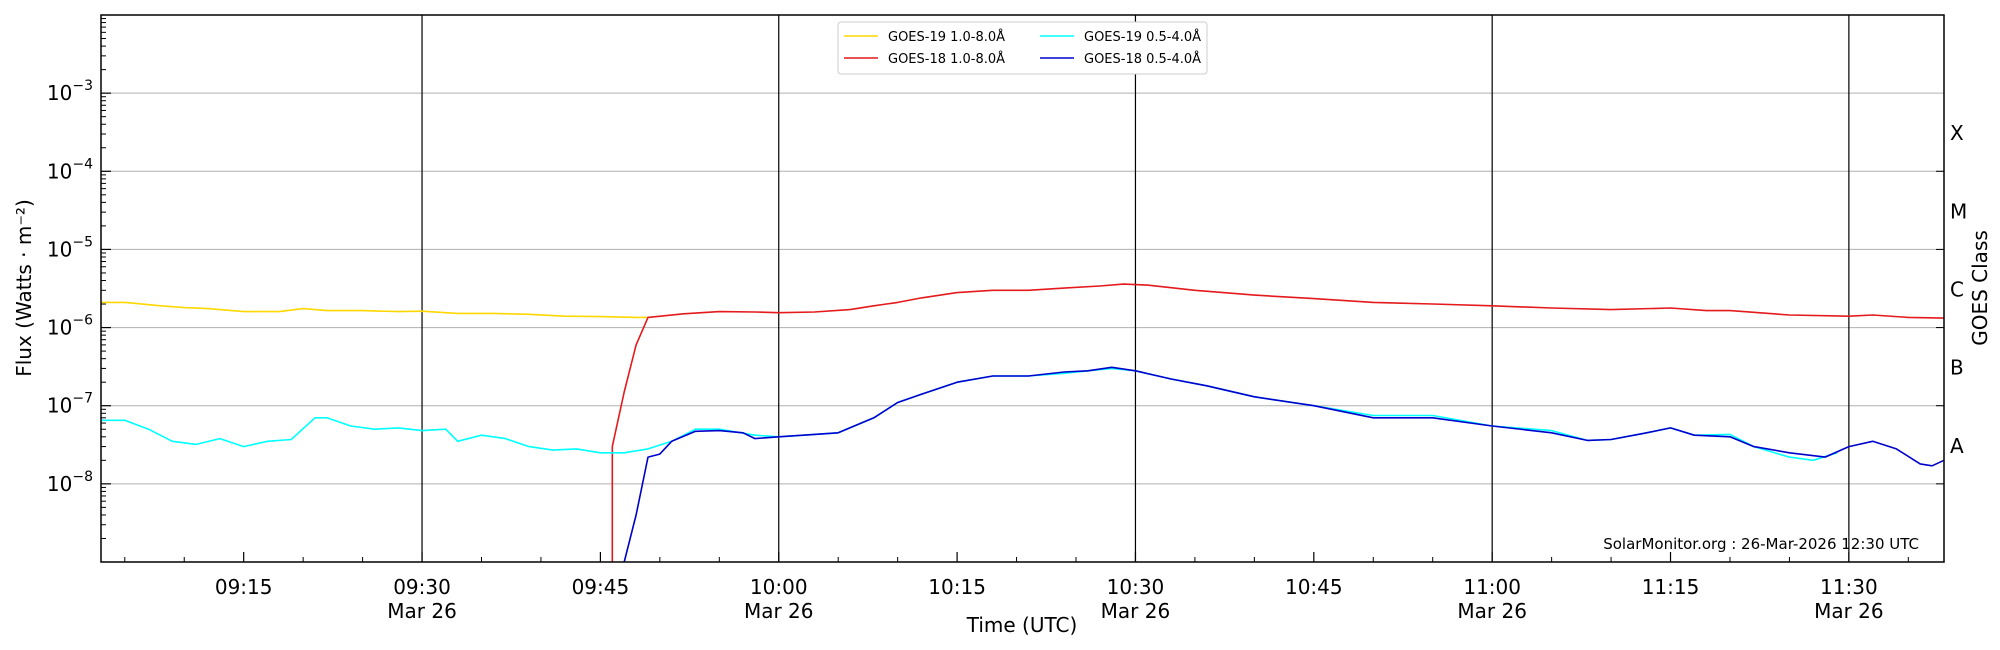  Describe the element at coordinates (946, 59) in the screenshot. I see `legend-label: GOES-18 1.0-8.0Å` at that location.